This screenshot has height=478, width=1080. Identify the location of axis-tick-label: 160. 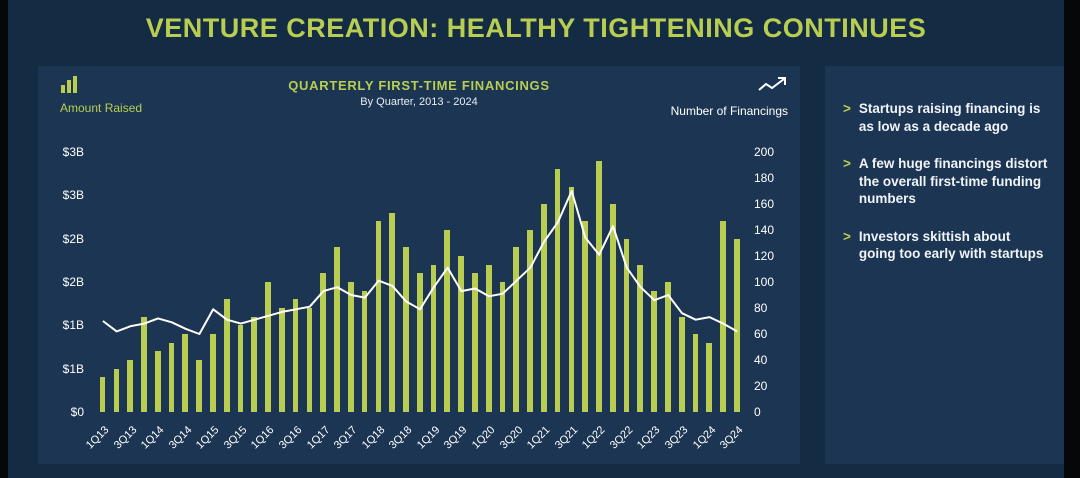
(764, 204).